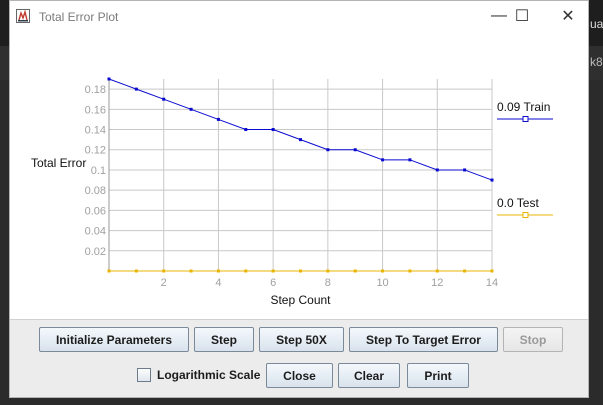 Image resolution: width=603 pixels, height=405 pixels. What do you see at coordinates (95, 211) in the screenshot?
I see `y-tick-label: 0.06` at bounding box center [95, 211].